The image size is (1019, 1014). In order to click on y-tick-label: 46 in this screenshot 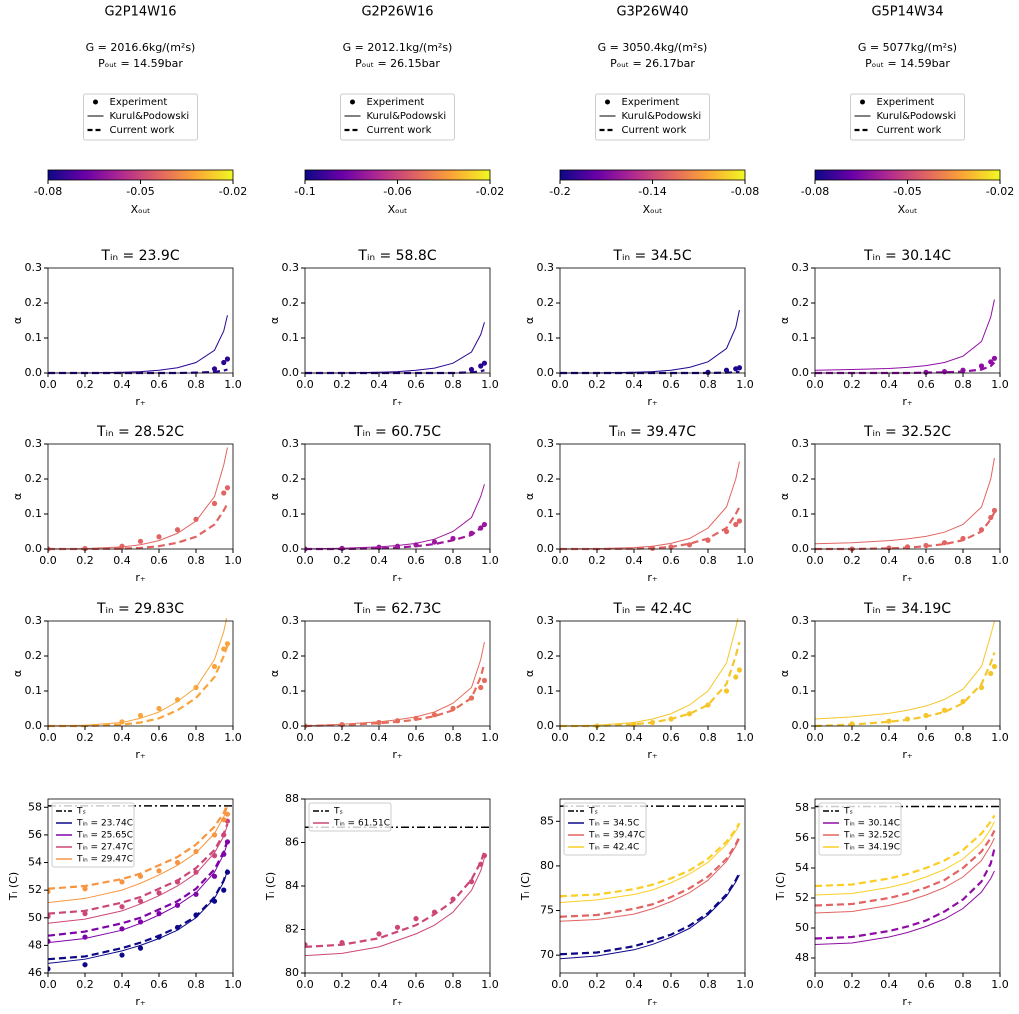, I will do `click(35, 972)`.